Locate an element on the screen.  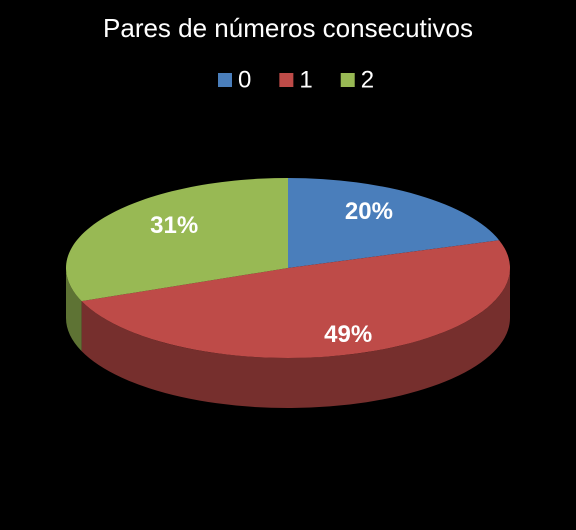
legend-label: 1 is located at coordinates (305, 79).